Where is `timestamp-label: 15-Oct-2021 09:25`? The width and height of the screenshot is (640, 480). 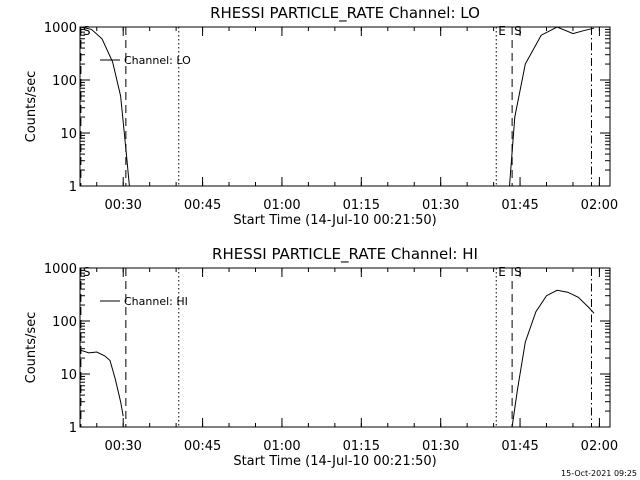
timestamp-label: 15-Oct-2021 09:25 is located at coordinates (599, 473).